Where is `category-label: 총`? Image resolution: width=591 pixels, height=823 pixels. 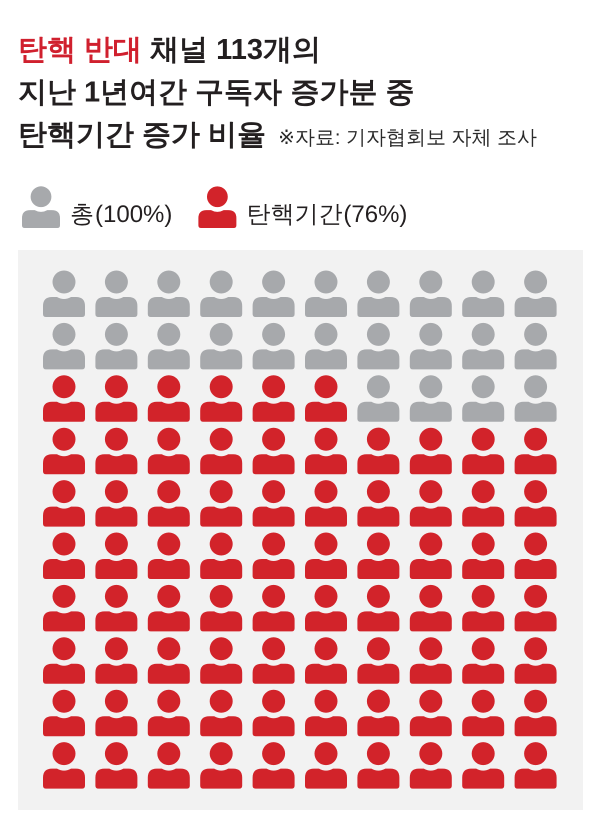
category-label: 총 is located at coordinates (82, 214).